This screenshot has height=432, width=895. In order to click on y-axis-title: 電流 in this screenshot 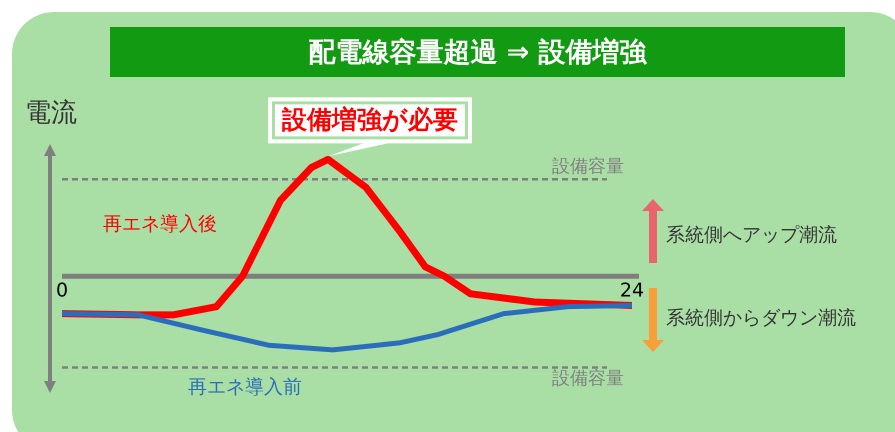, I will do `click(51, 113)`.